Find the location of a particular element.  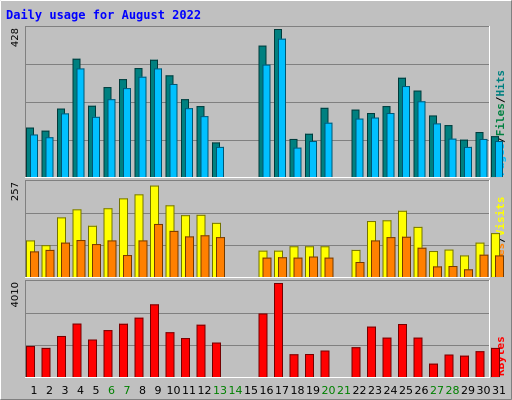

x-tick-label-day-26: 26 is located at coordinates (422, 390).